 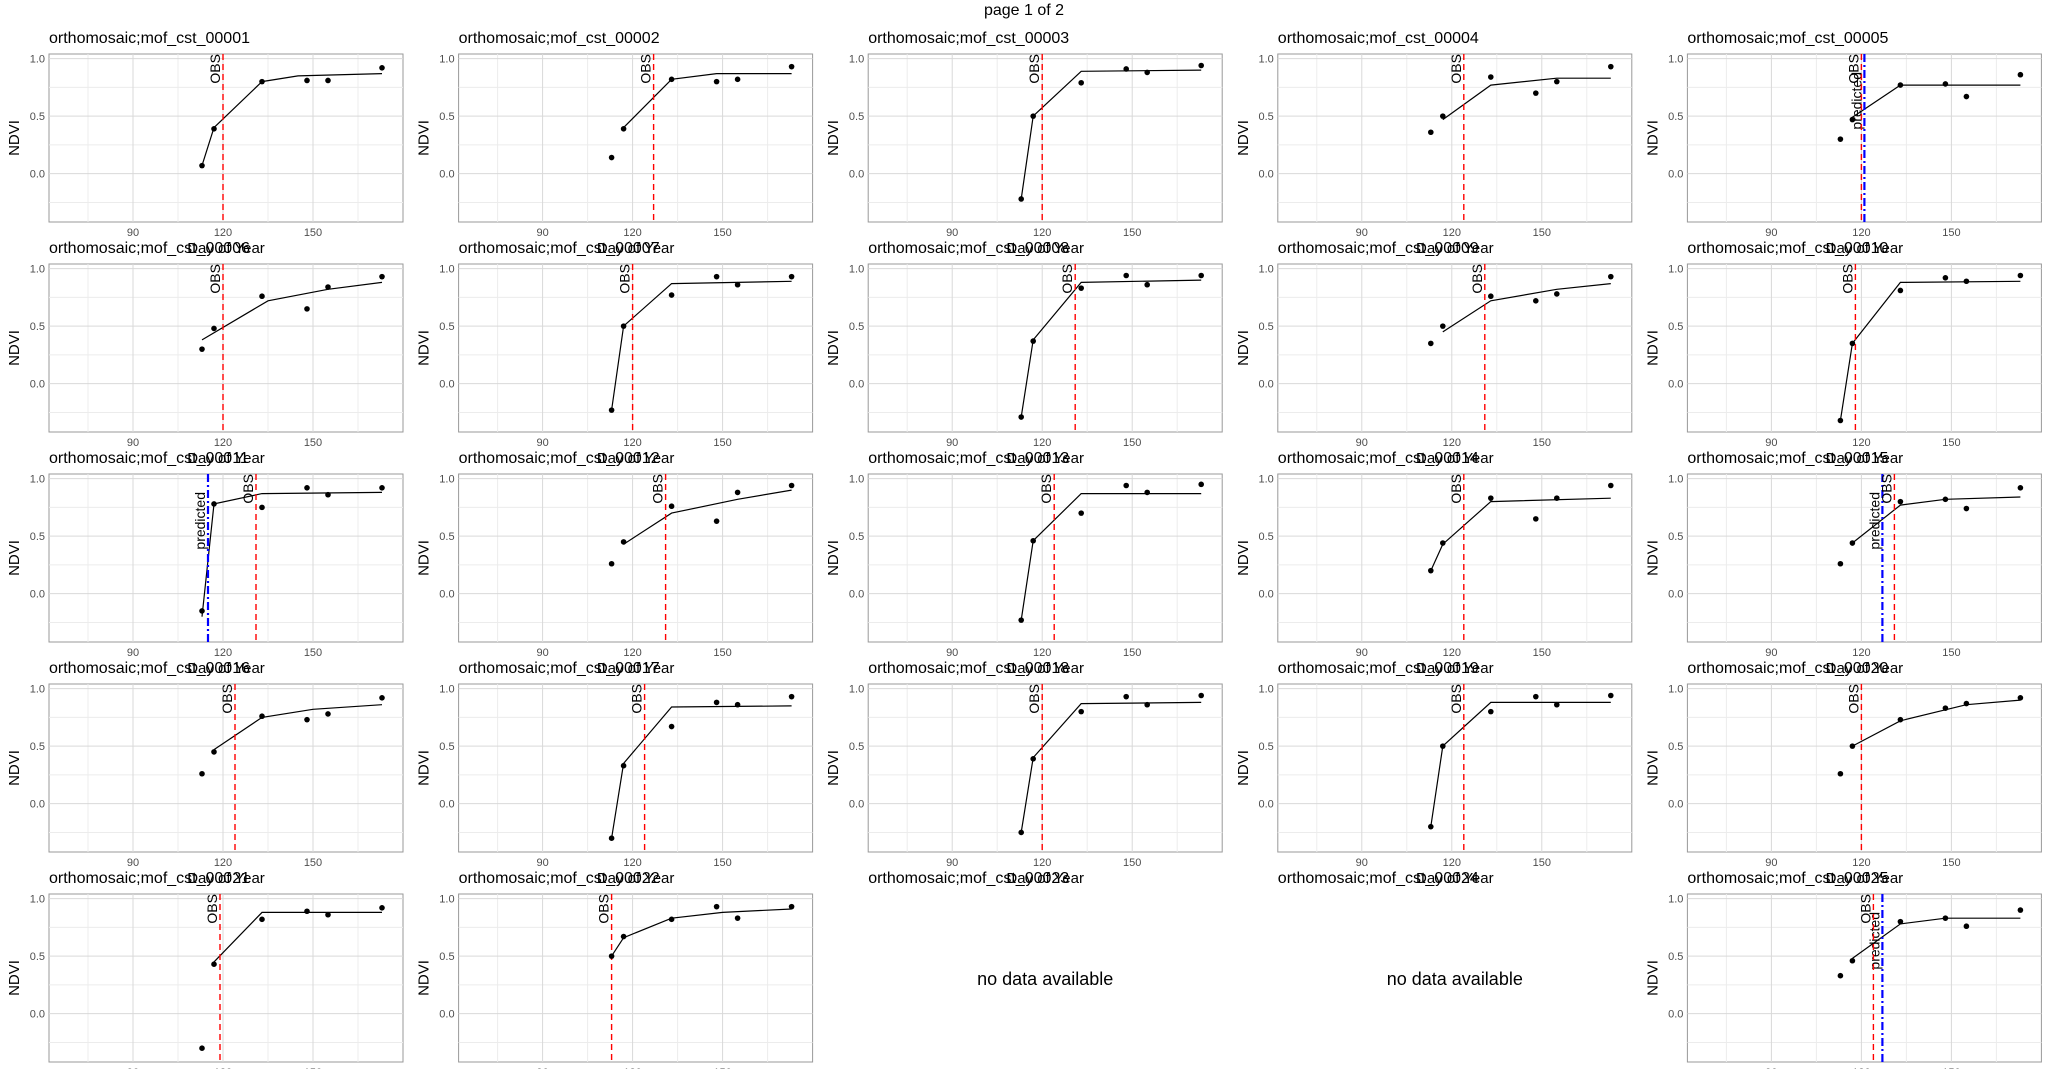 What do you see at coordinates (1045, 979) in the screenshot?
I see `no-data-message: no data available` at bounding box center [1045, 979].